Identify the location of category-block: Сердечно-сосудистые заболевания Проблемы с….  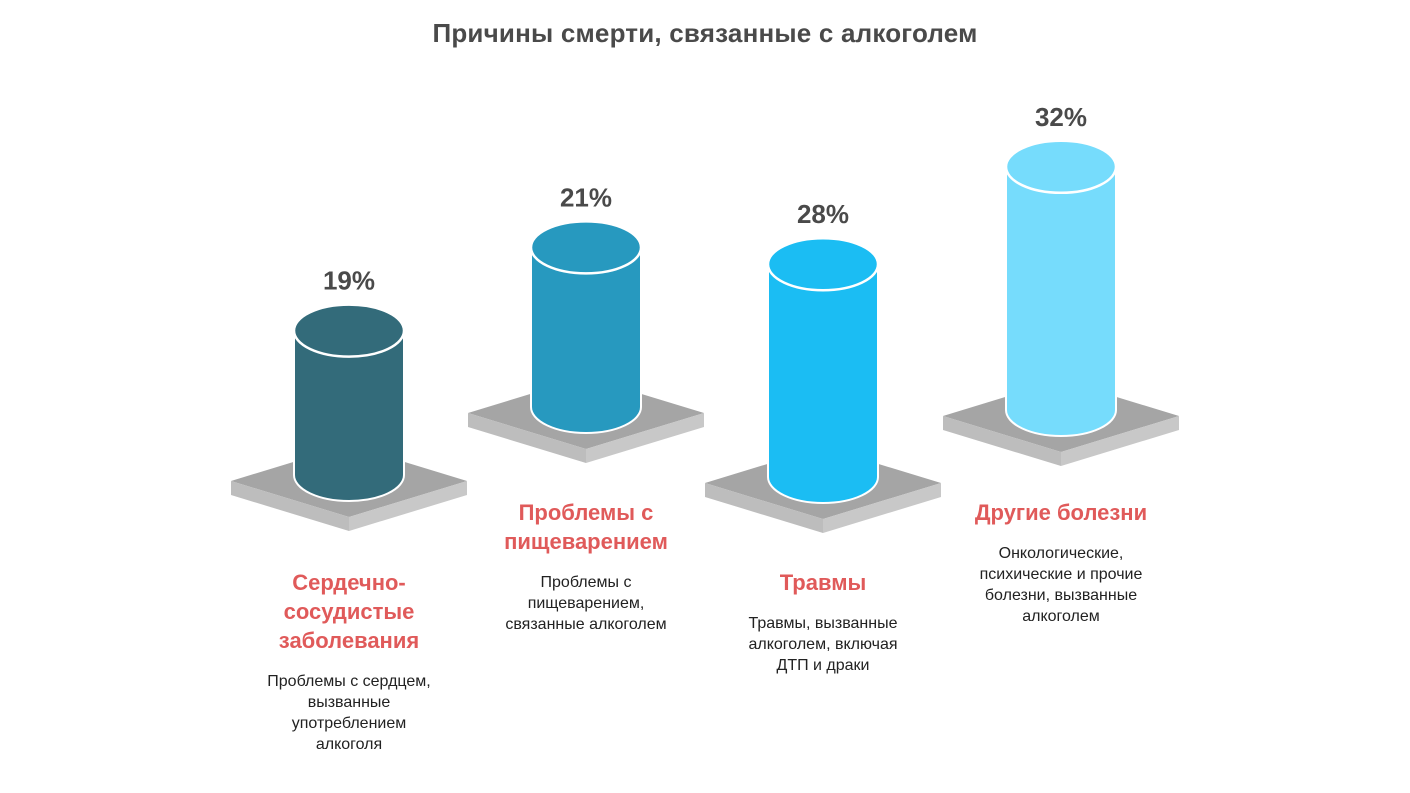
(349, 661).